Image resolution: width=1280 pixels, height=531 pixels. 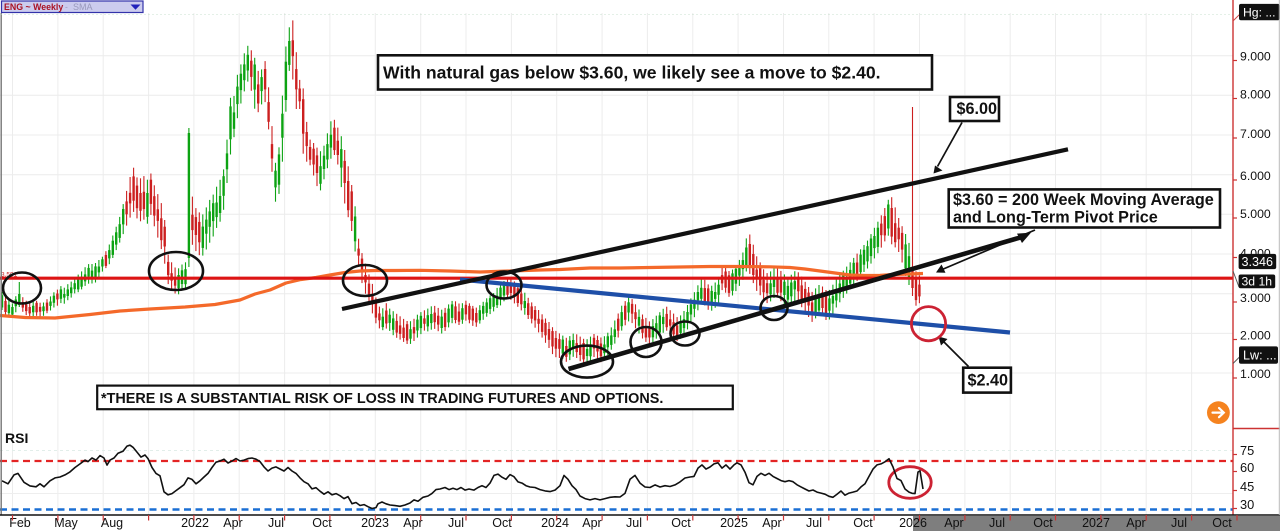 What do you see at coordinates (1255, 95) in the screenshot?
I see `svg-text: 8.000` at bounding box center [1255, 95].